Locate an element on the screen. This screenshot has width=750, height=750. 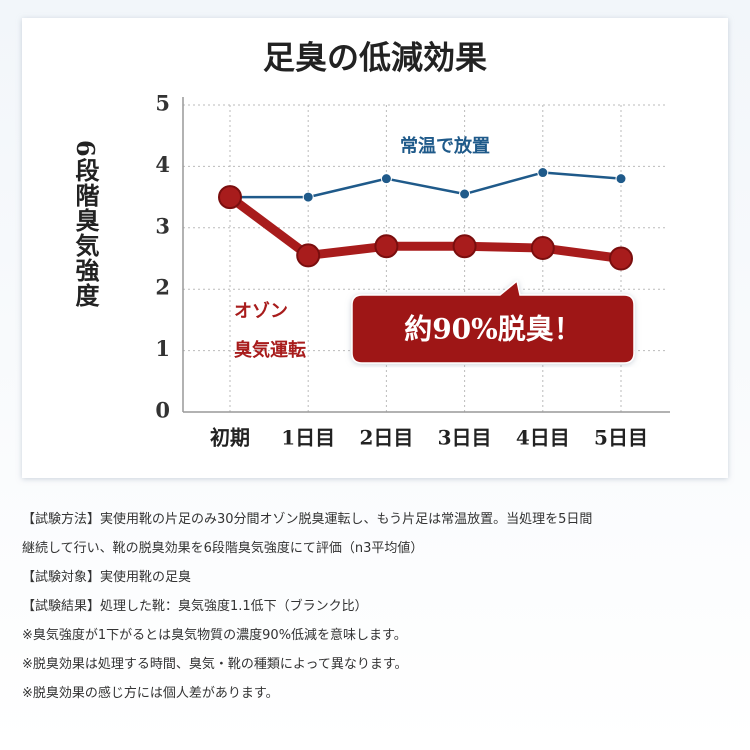
note-line: 【試験対象】実使用靴の足臭 is located at coordinates (107, 577).